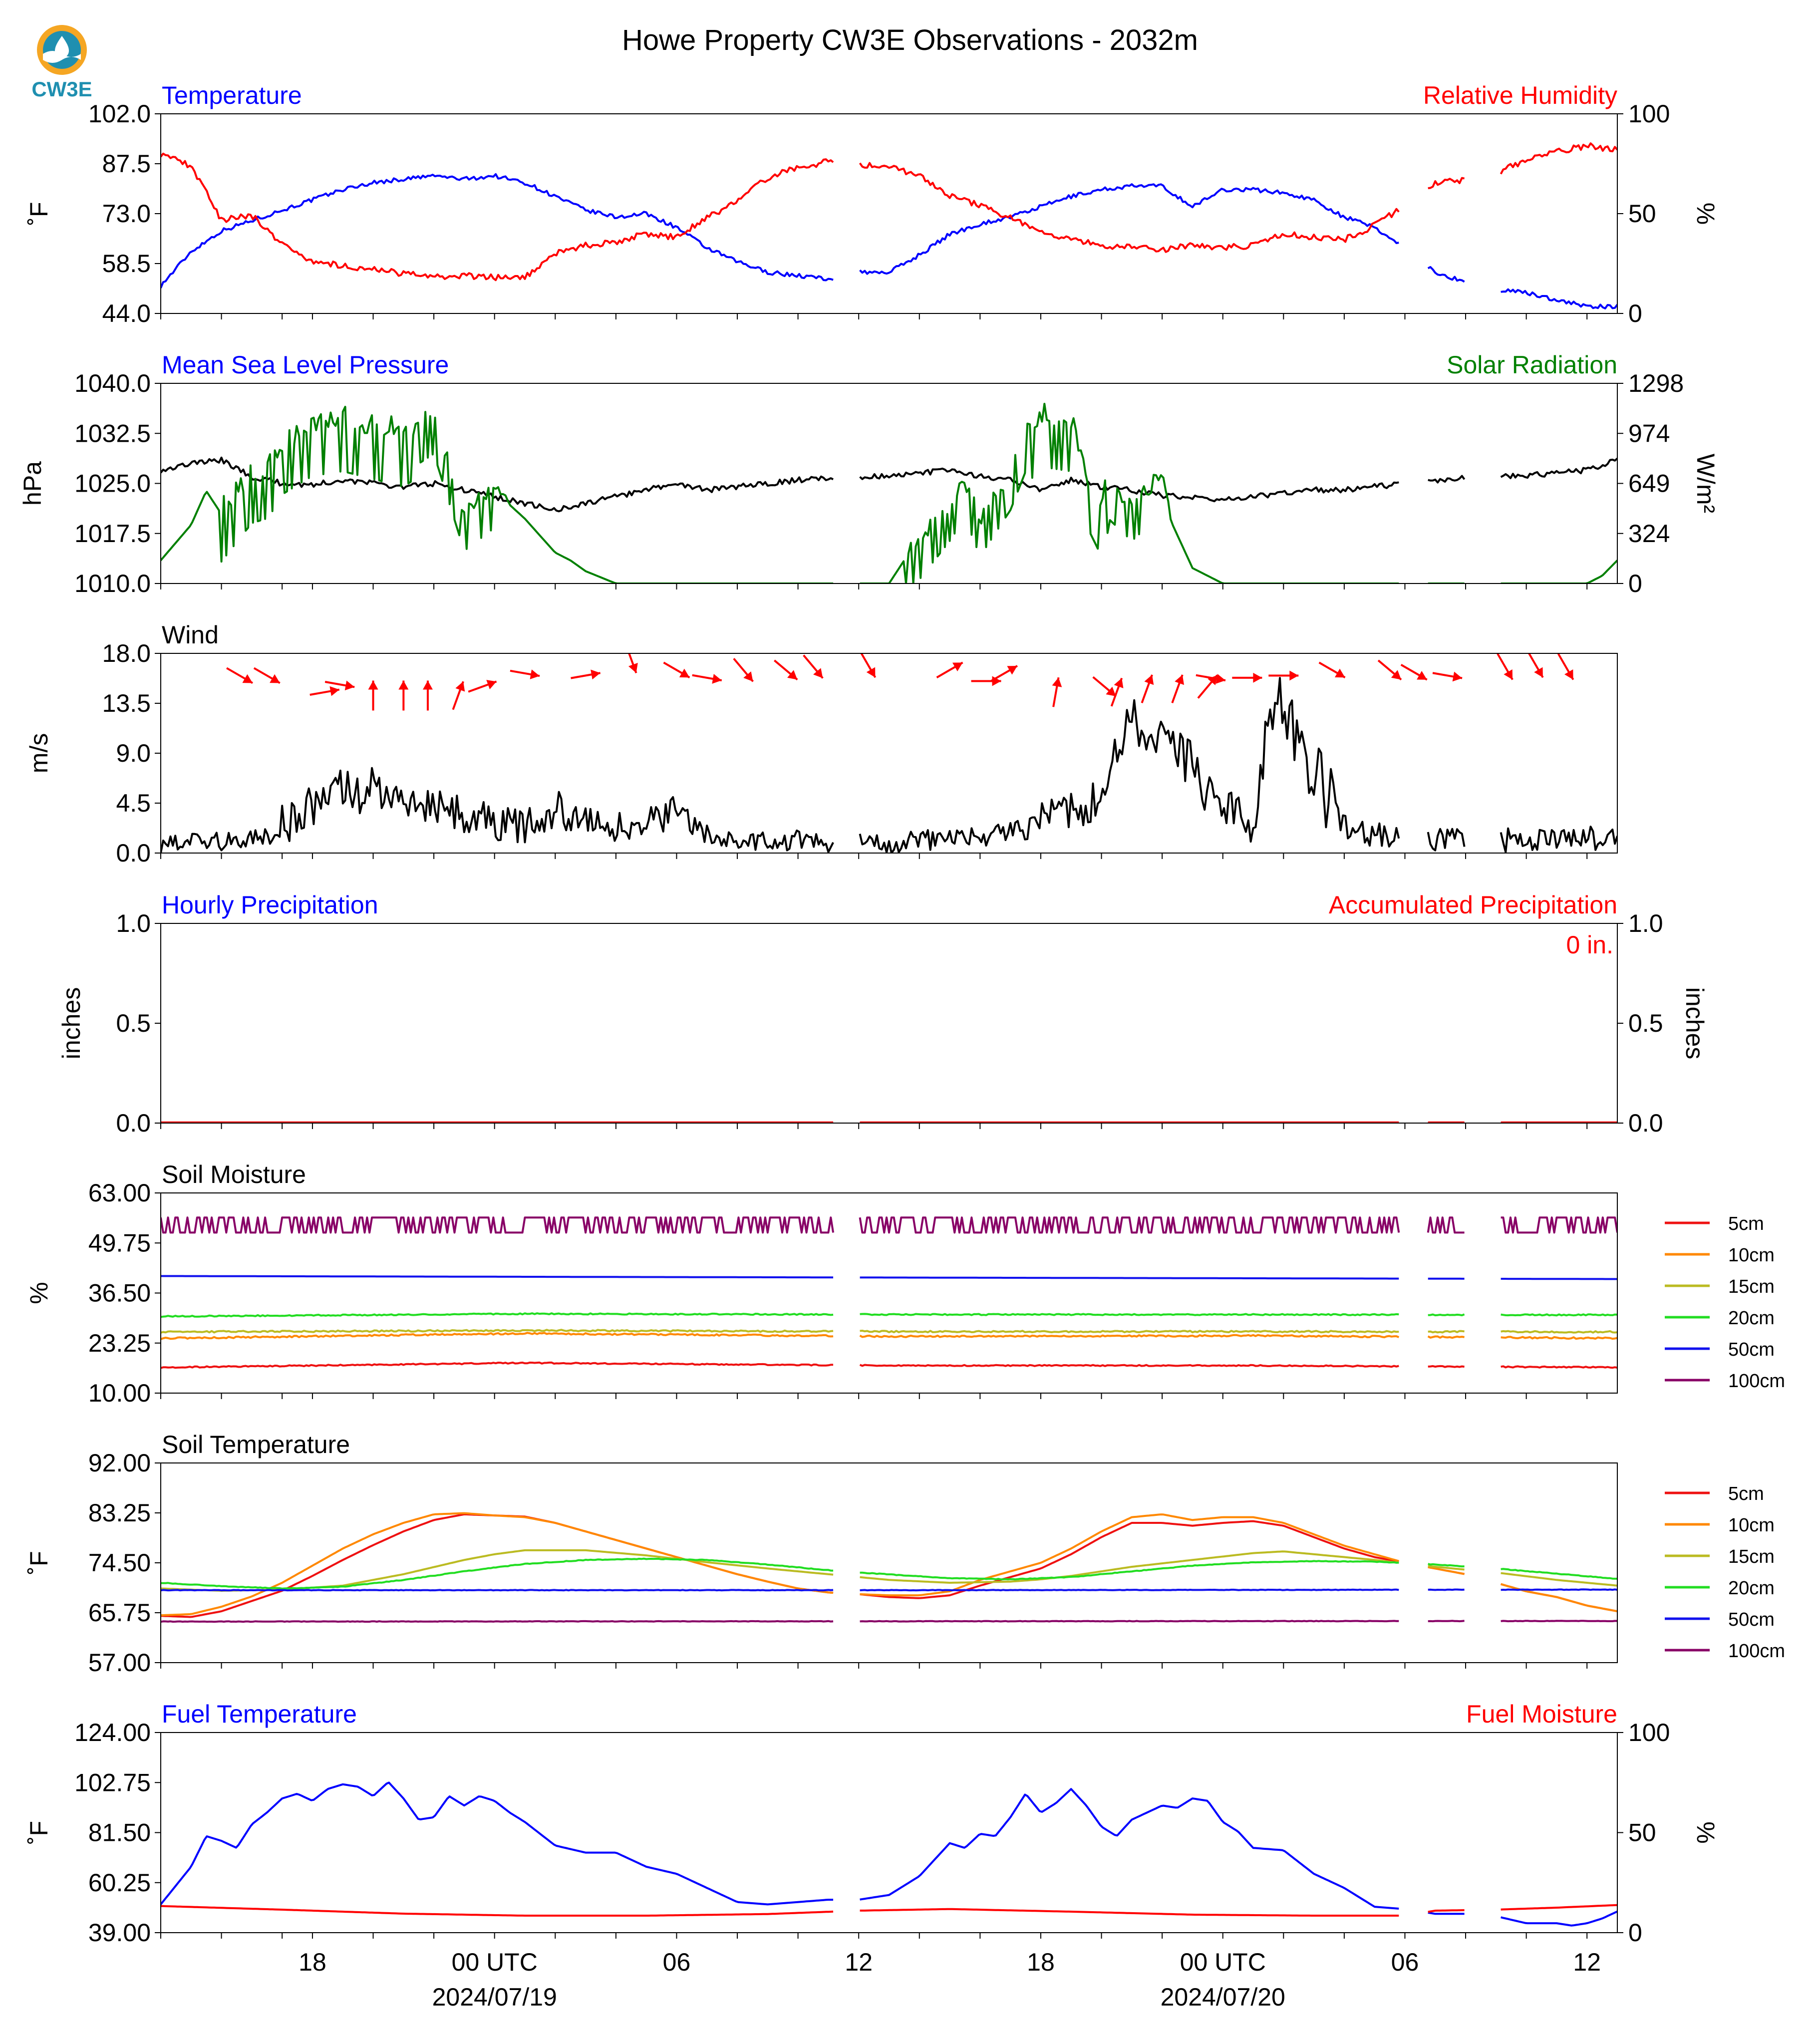  Describe the element at coordinates (256, 1444) in the screenshot. I see `panel-title-left: Soil Temperature` at that location.